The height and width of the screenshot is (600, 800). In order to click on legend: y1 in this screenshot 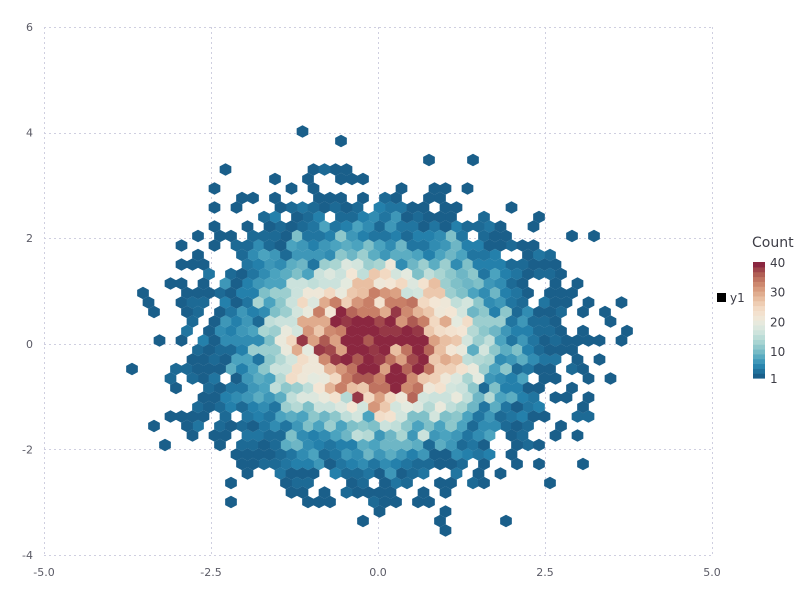, I will do `click(731, 298)`.